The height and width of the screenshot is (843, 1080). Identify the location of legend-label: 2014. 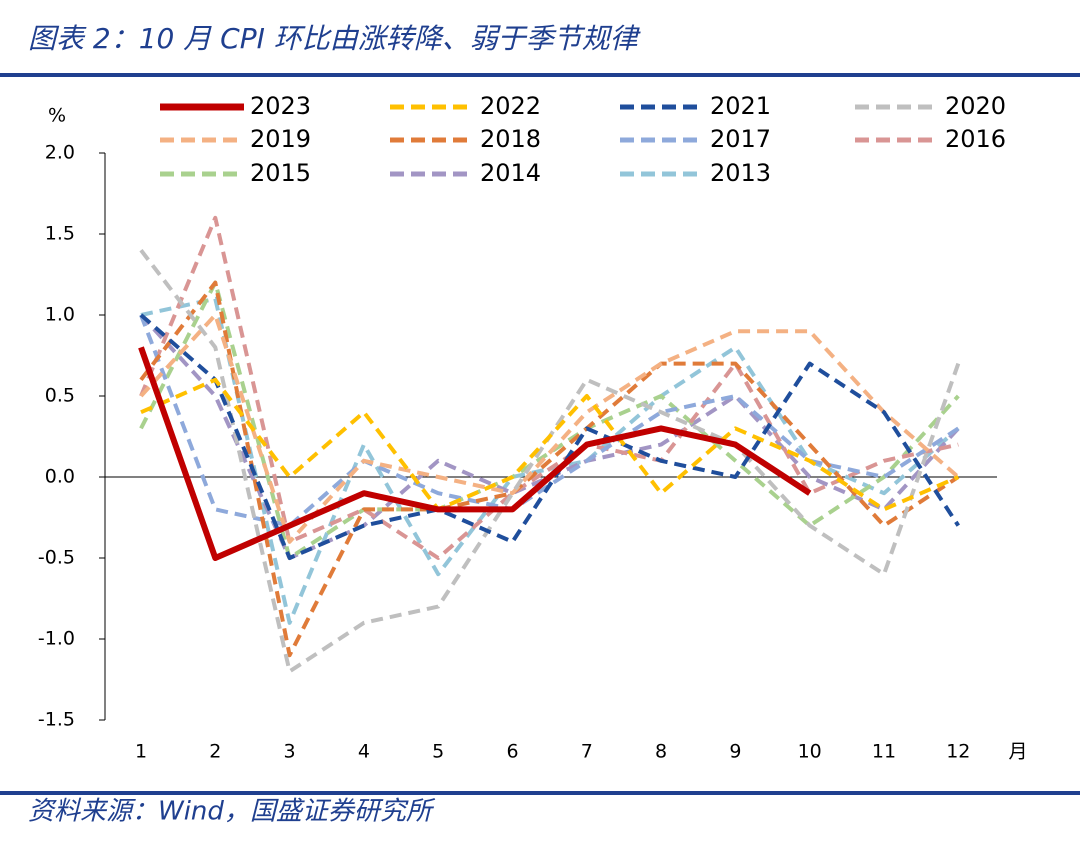
(510, 173).